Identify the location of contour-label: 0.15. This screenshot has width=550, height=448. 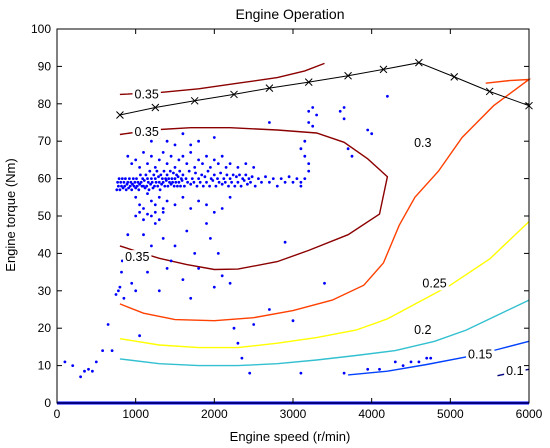
(480, 354).